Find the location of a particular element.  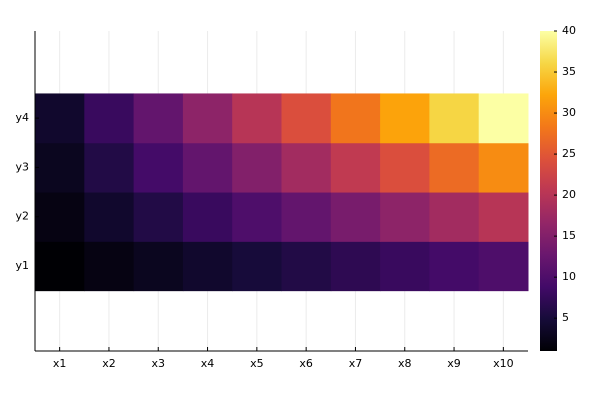

colorbar-tick-label: 15 is located at coordinates (569, 235).